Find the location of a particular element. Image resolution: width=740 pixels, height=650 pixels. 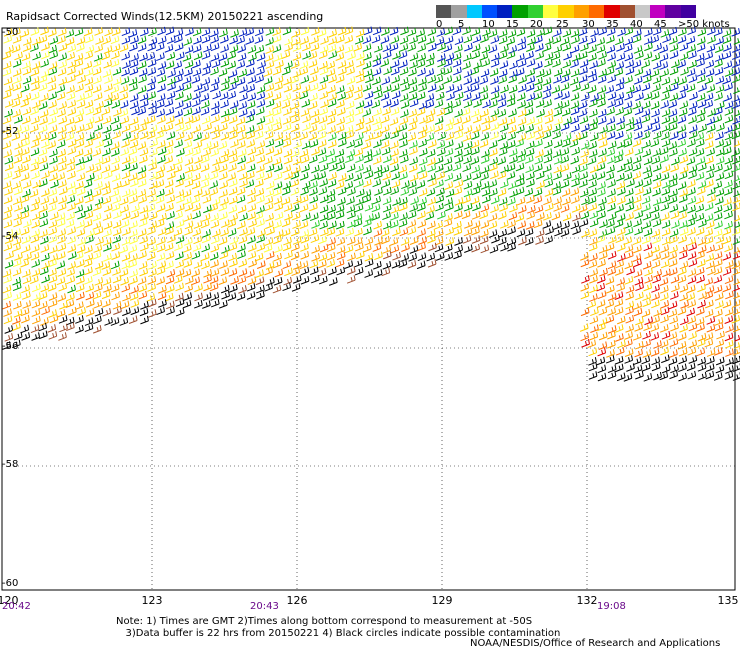

lon-label: 123 is located at coordinates (152, 600).